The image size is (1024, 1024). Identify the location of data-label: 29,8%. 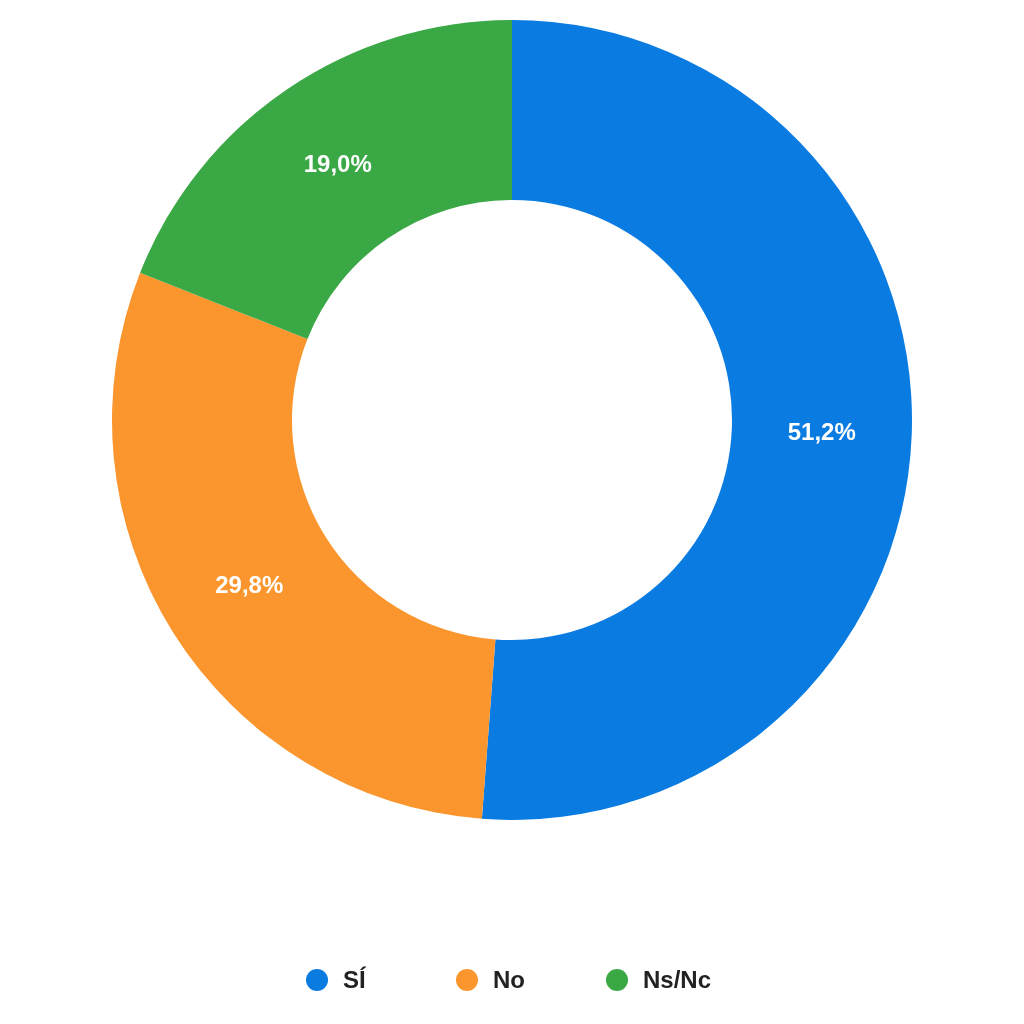
(249, 584).